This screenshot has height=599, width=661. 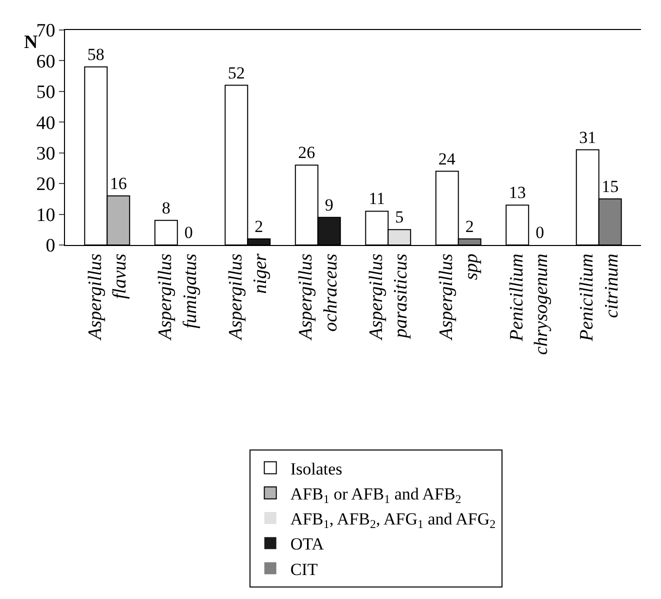 I want to click on y-tick-label: 20, so click(x=46, y=185).